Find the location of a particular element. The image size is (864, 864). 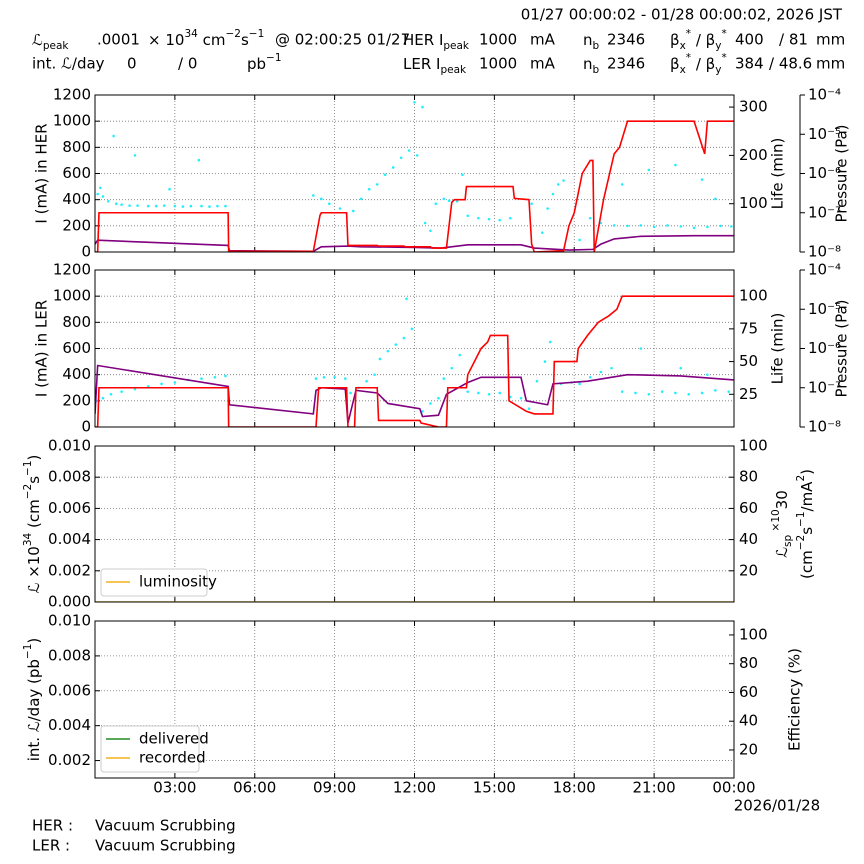

x-tick-label: 15:00 is located at coordinates (494, 788).